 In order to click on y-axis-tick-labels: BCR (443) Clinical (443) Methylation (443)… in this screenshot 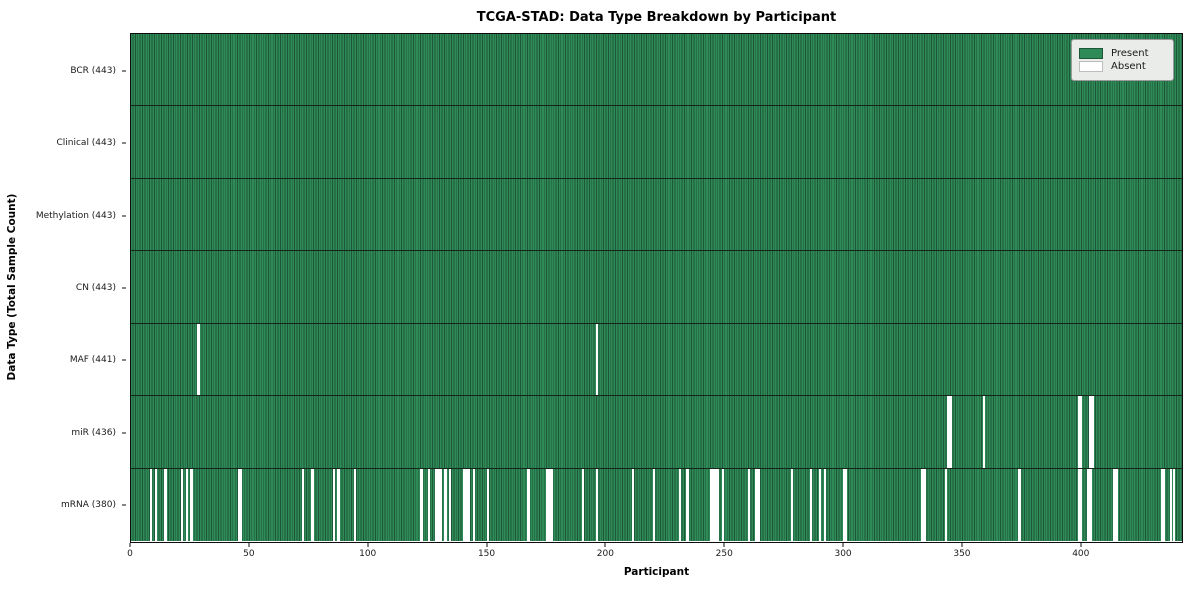, I will do `click(63, 288)`.